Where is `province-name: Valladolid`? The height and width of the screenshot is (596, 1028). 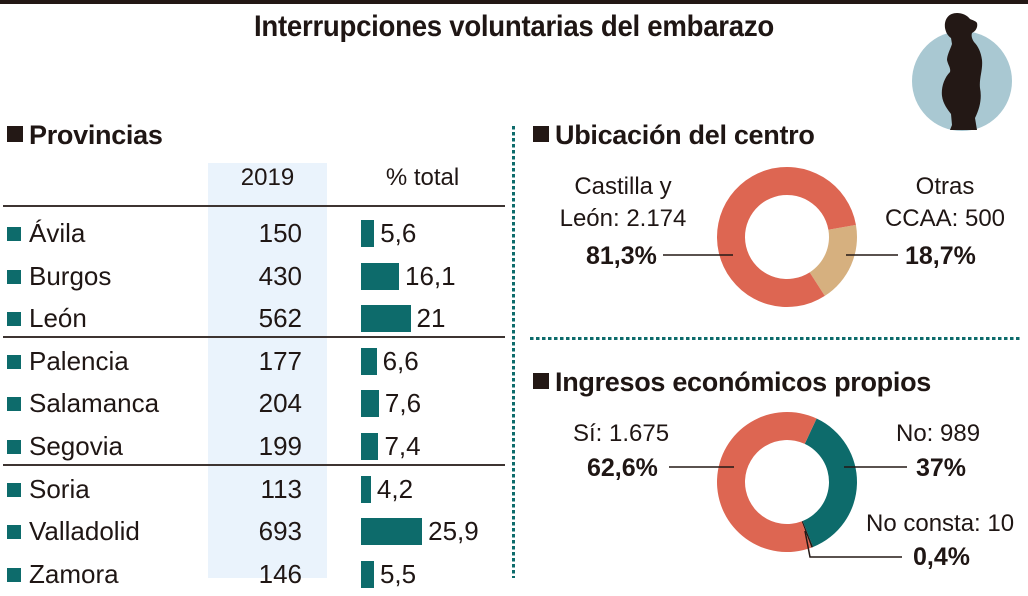 province-name: Valladolid is located at coordinates (84, 531).